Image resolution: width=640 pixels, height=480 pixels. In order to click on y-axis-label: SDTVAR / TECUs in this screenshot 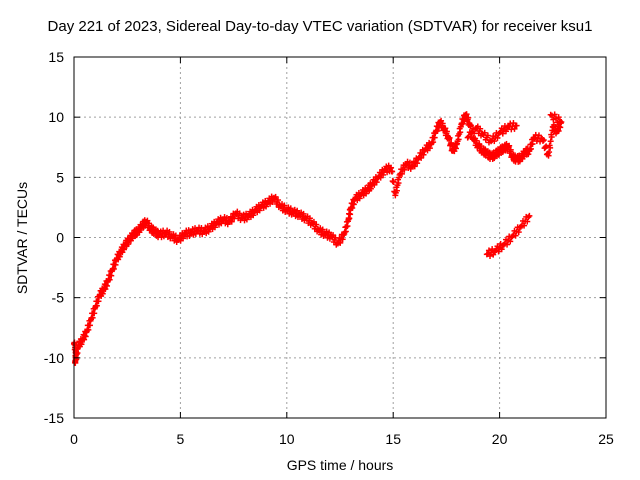, I will do `click(22, 238)`.